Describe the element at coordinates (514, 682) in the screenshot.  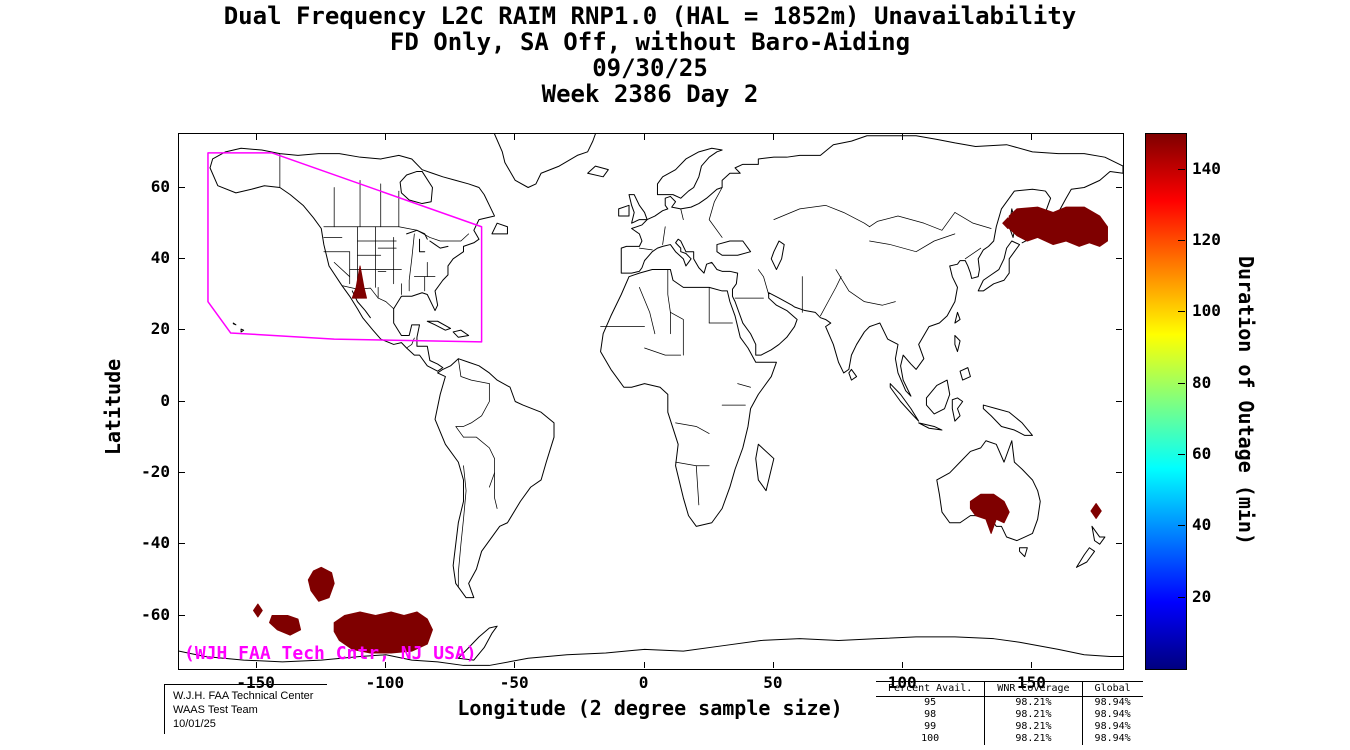
I see `x-tick-label: -50` at that location.